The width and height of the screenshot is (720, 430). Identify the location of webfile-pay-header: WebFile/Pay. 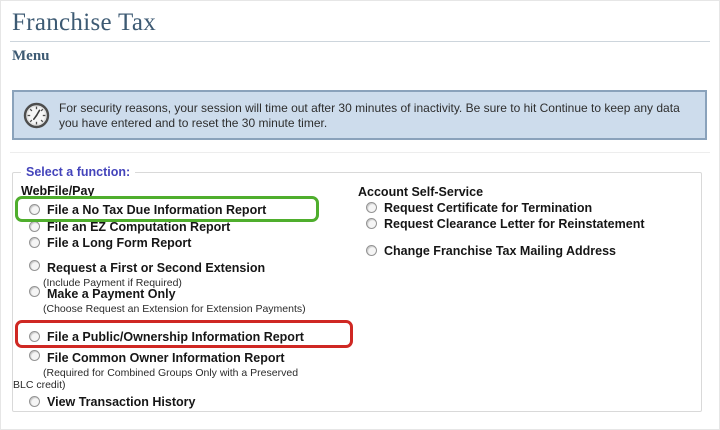
(58, 191).